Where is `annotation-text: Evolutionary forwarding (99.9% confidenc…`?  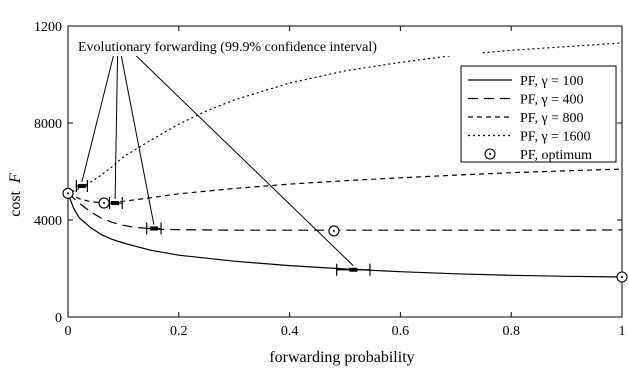
annotation-text: Evolutionary forwarding (99.9% confidenc… is located at coordinates (227, 47).